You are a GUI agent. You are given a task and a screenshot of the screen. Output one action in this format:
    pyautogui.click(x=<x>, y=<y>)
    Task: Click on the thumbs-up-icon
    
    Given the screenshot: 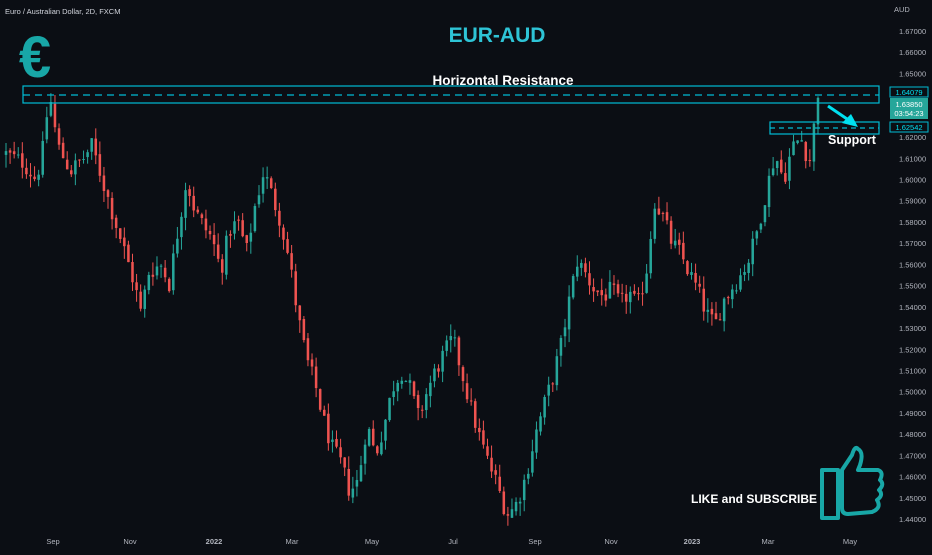 What is the action you would take?
    pyautogui.click(x=852, y=482)
    